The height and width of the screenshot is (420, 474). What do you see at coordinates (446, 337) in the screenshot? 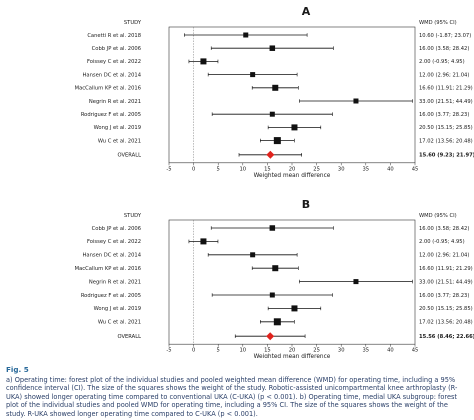
I see `overall-wmd-label: 15.56 (8.46; 22.66)` at bounding box center [446, 337].